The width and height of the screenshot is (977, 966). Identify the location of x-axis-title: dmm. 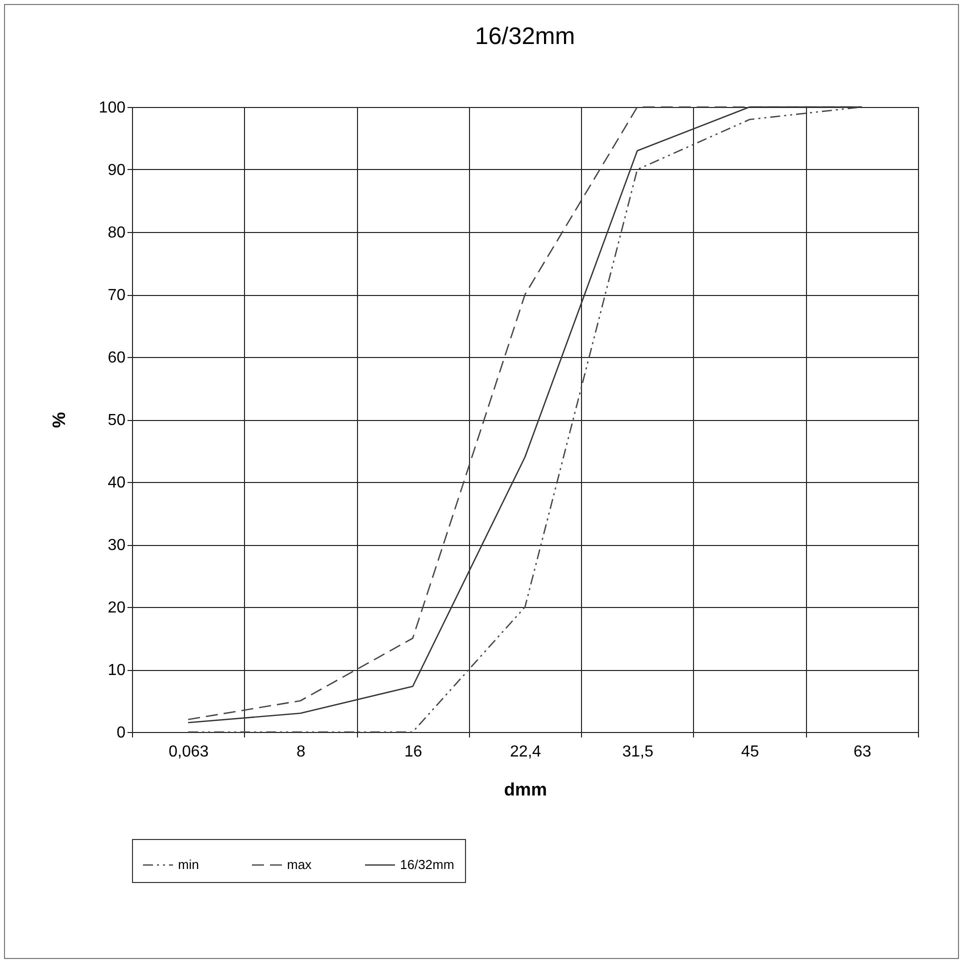
(526, 790).